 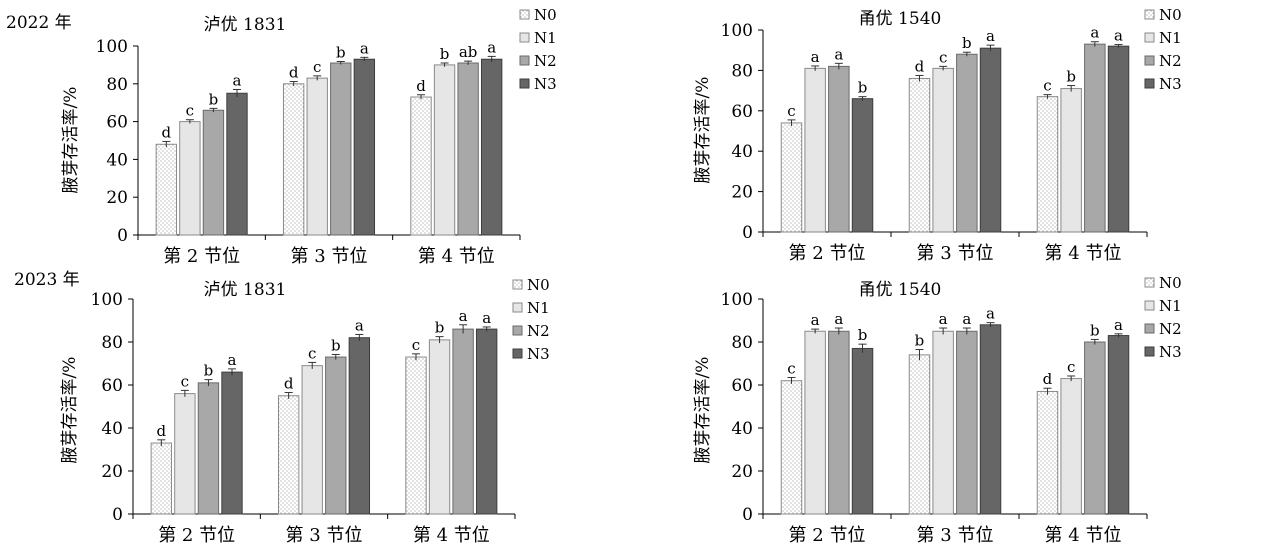 I want to click on year-label-2023: 2023 年, so click(x=47, y=280).